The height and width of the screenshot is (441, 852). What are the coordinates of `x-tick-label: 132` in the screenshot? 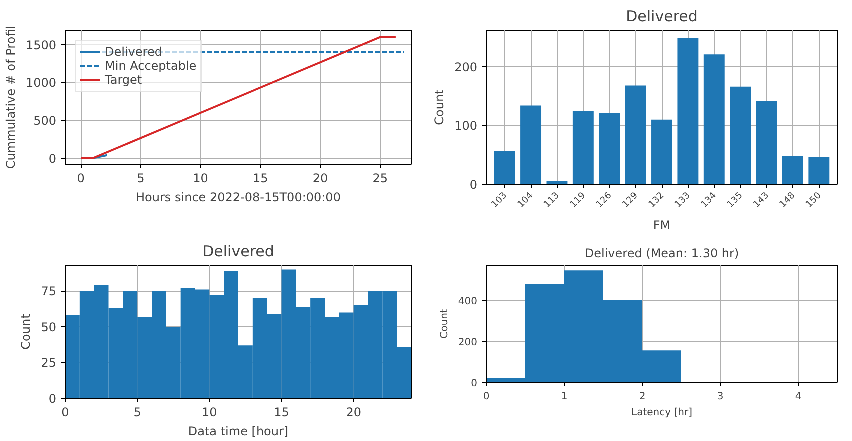 It's located at (657, 200).